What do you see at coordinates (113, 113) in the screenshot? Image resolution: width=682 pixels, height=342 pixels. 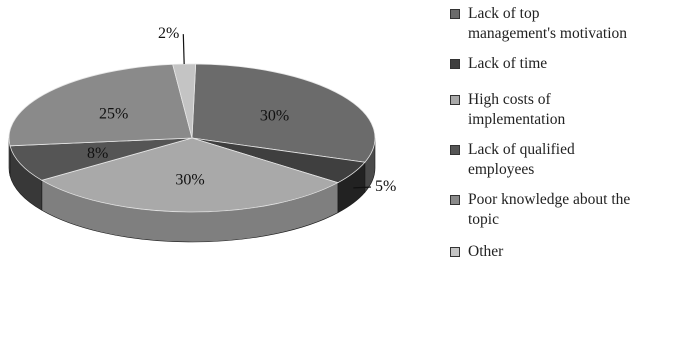 I see `data-label-4: 25%` at bounding box center [113, 113].